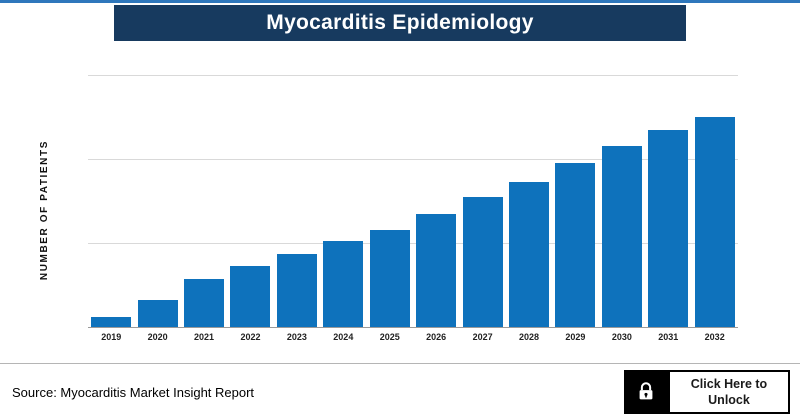 The width and height of the screenshot is (800, 420). Describe the element at coordinates (621, 337) in the screenshot. I see `x-tick-label: 2030` at that location.